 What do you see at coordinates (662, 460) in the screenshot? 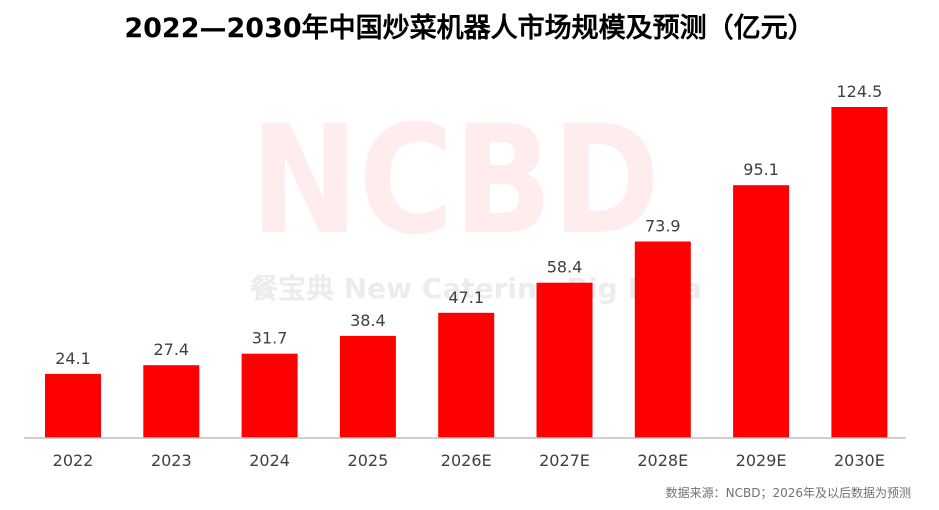
I see `x-tick-label-2028E: 2028E` at bounding box center [662, 460].